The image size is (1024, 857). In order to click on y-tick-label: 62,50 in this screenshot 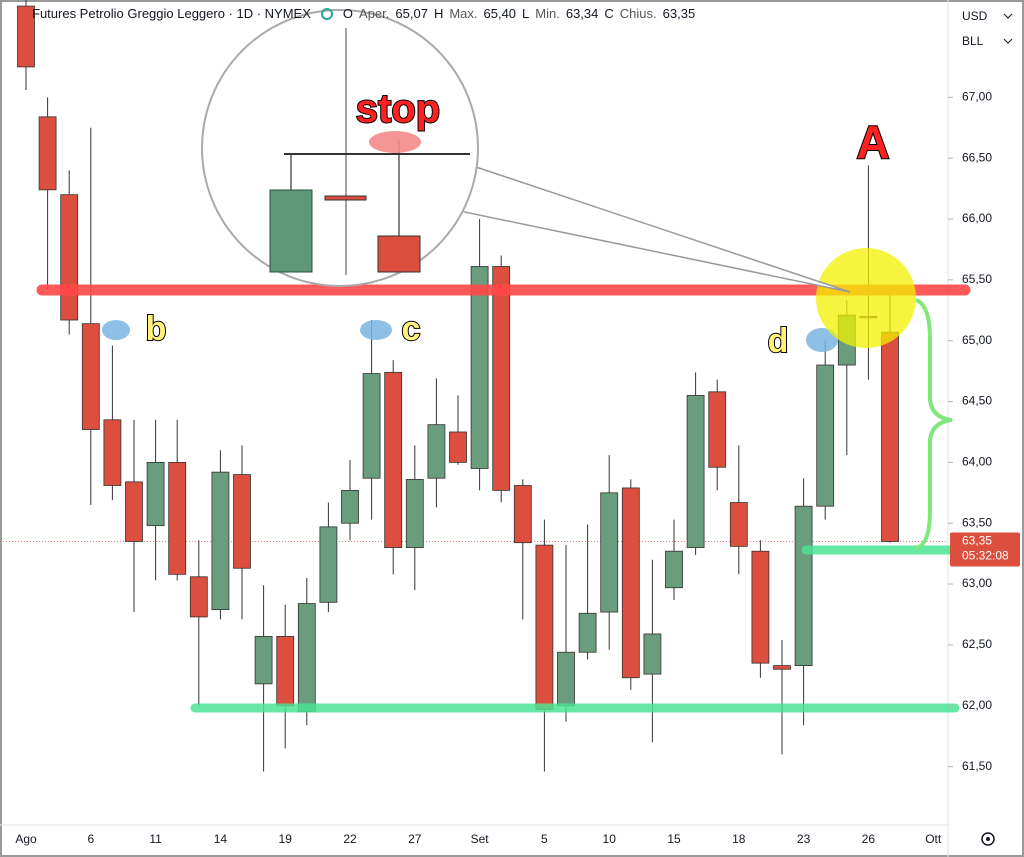, I will do `click(977, 644)`.